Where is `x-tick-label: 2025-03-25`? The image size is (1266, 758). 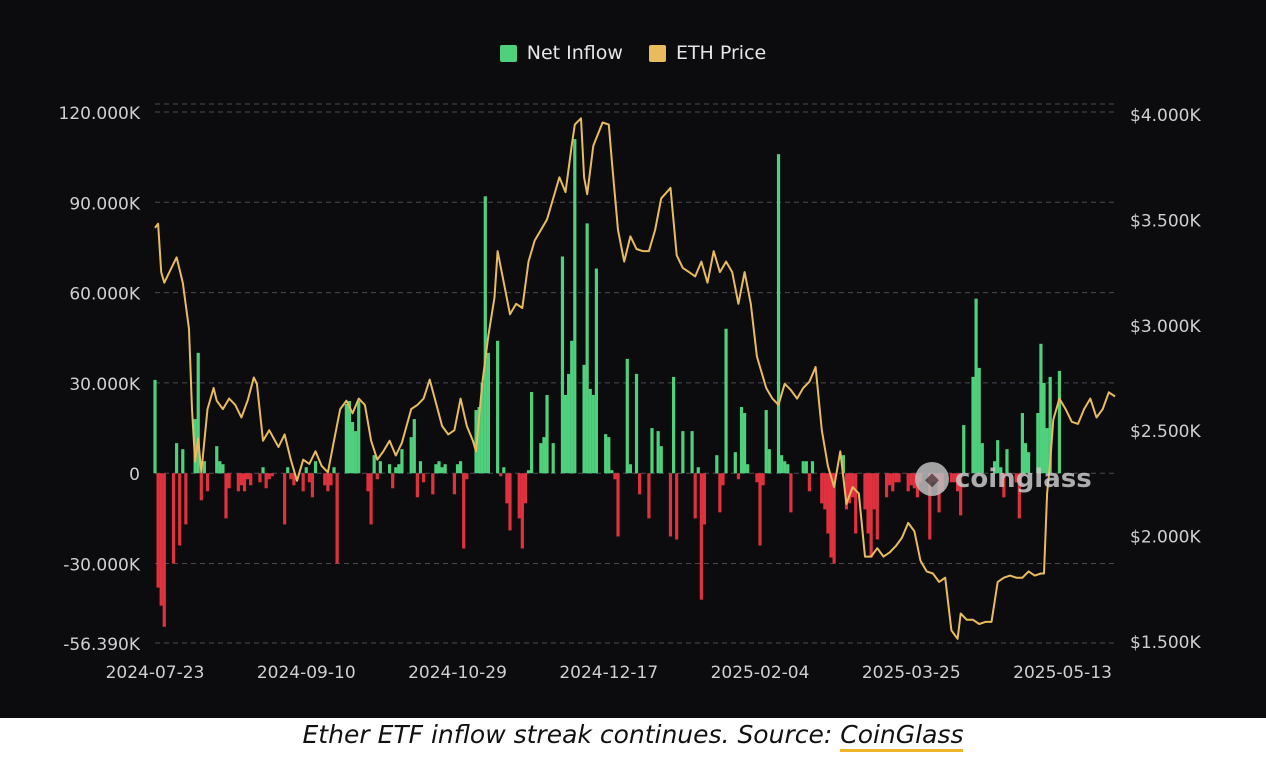
x-tick-label: 2025-03-25 is located at coordinates (911, 673).